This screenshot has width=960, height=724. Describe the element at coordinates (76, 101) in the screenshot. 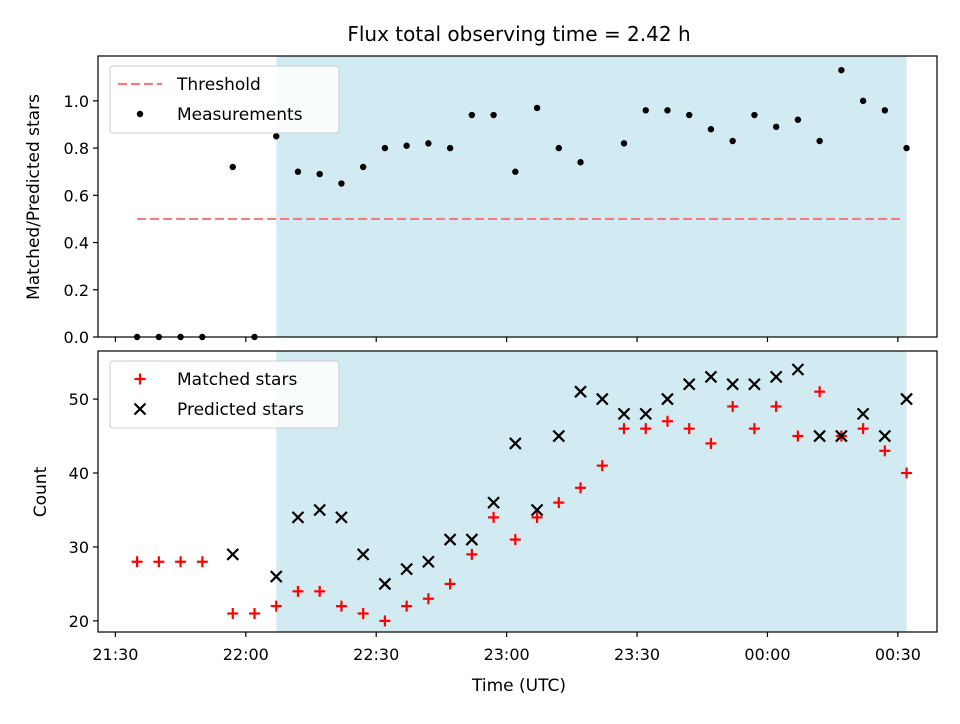

I see `top-y-tick-label: 1.0` at that location.